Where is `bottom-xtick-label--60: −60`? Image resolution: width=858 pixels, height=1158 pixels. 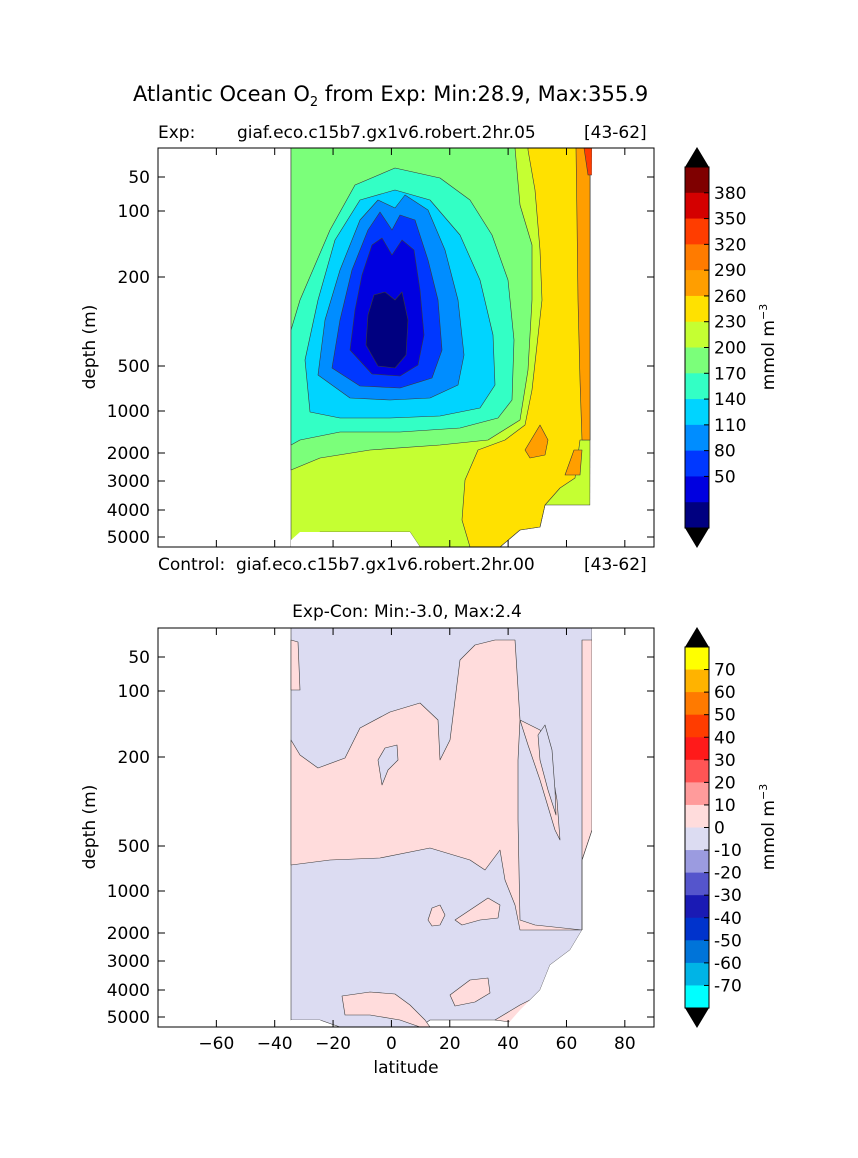
bottom-xtick-label--60: −60 is located at coordinates (216, 1044).